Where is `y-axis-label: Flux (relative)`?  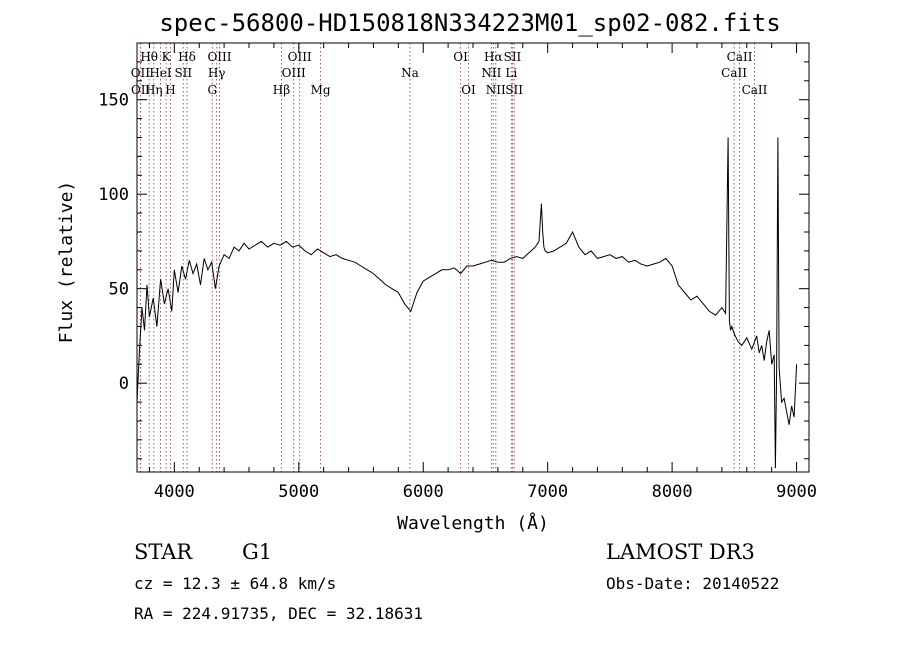 y-axis-label: Flux (relative) is located at coordinates (66, 262).